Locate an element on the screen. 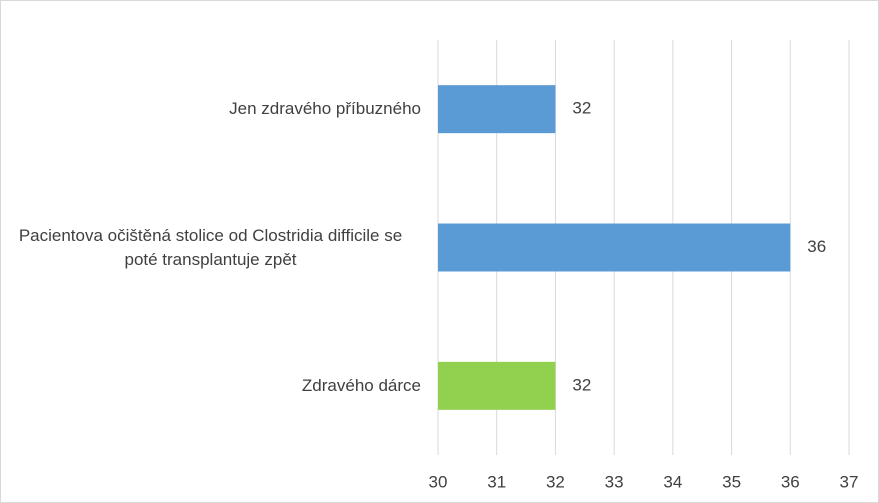 The width and height of the screenshot is (879, 503). x-tick-label: 31 is located at coordinates (496, 481).